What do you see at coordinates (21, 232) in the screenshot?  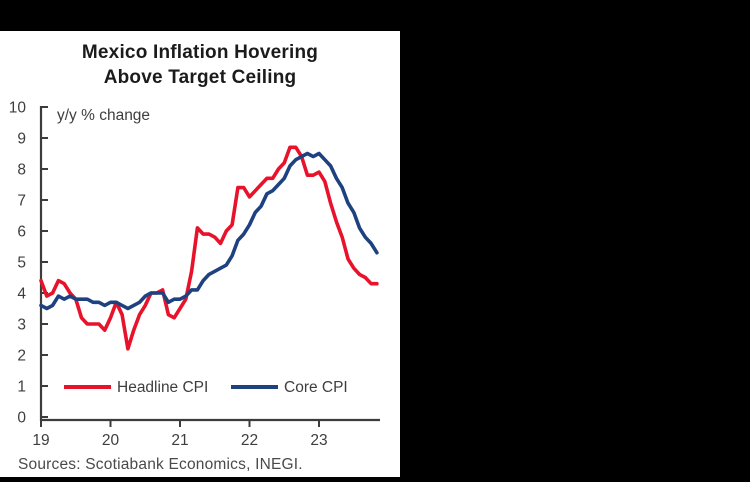 I see `y-axis-tick-label: 6` at bounding box center [21, 232].